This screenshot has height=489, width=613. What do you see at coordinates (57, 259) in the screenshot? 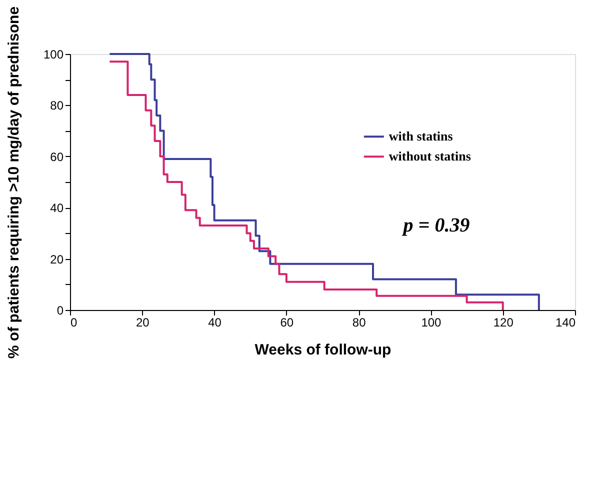
I see `y-tick-label: 20` at bounding box center [57, 259].